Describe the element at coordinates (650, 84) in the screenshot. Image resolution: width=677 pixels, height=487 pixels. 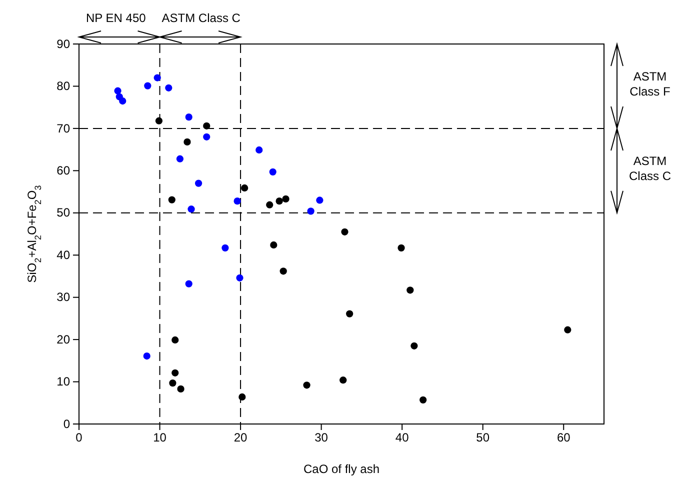
I see `text: ASTM Class F` at that location.